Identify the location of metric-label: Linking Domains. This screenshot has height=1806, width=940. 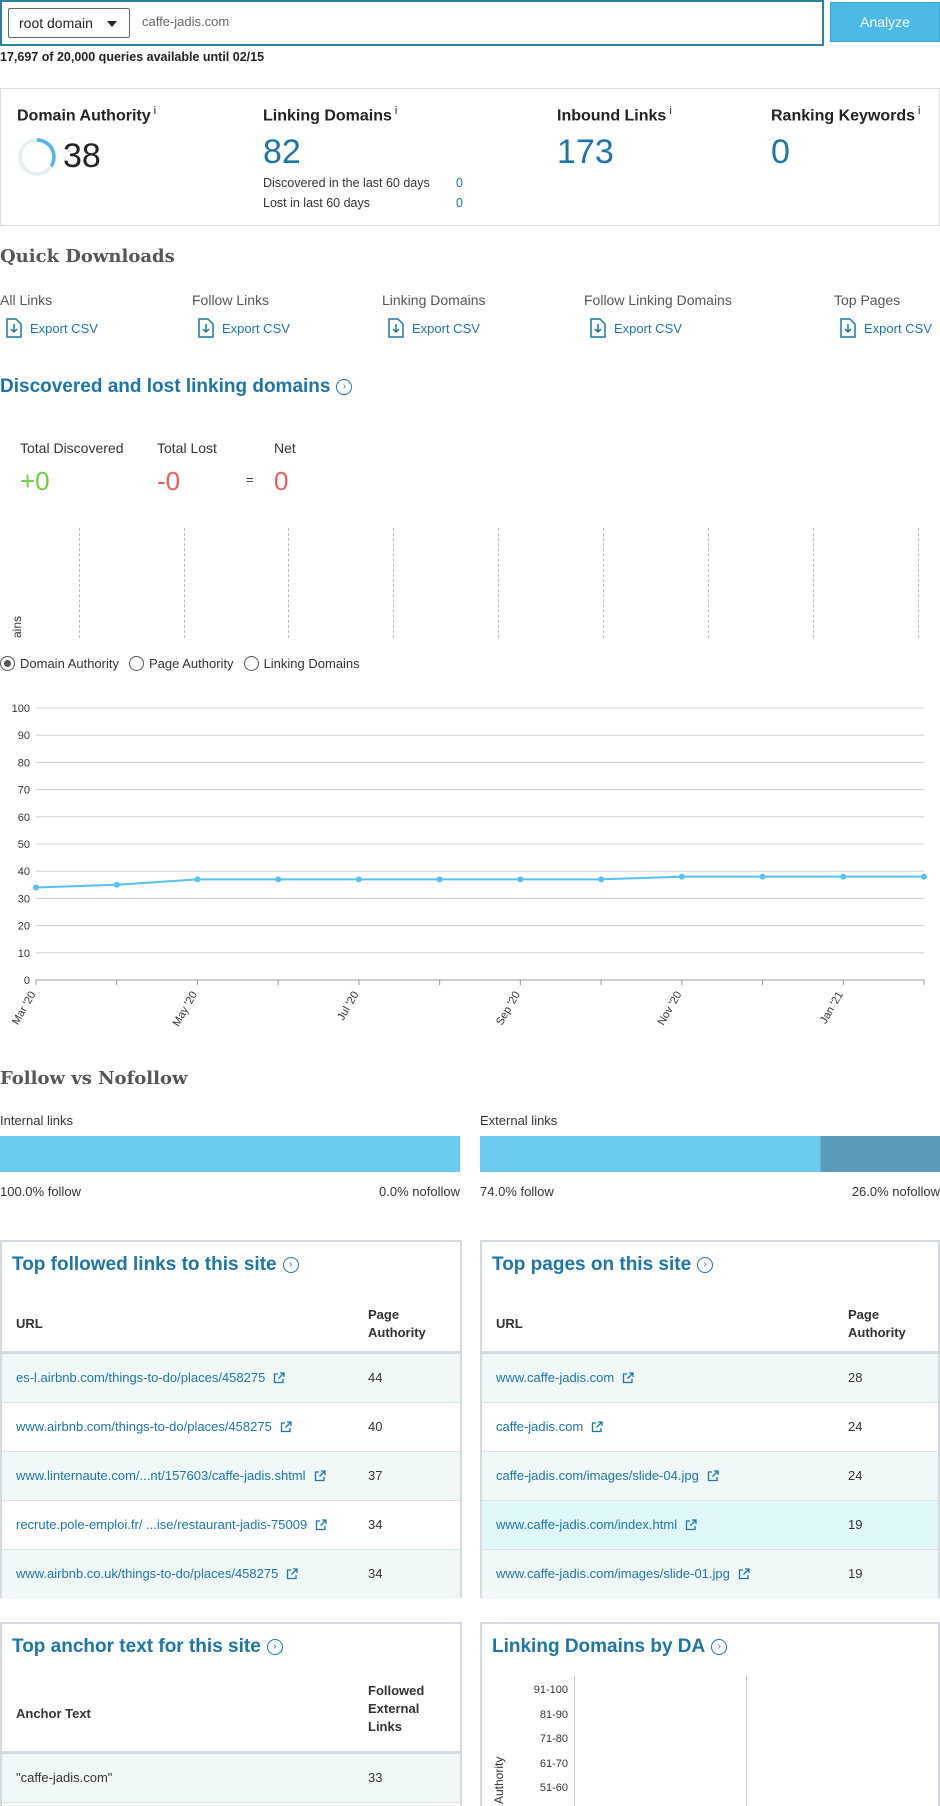
(327, 116).